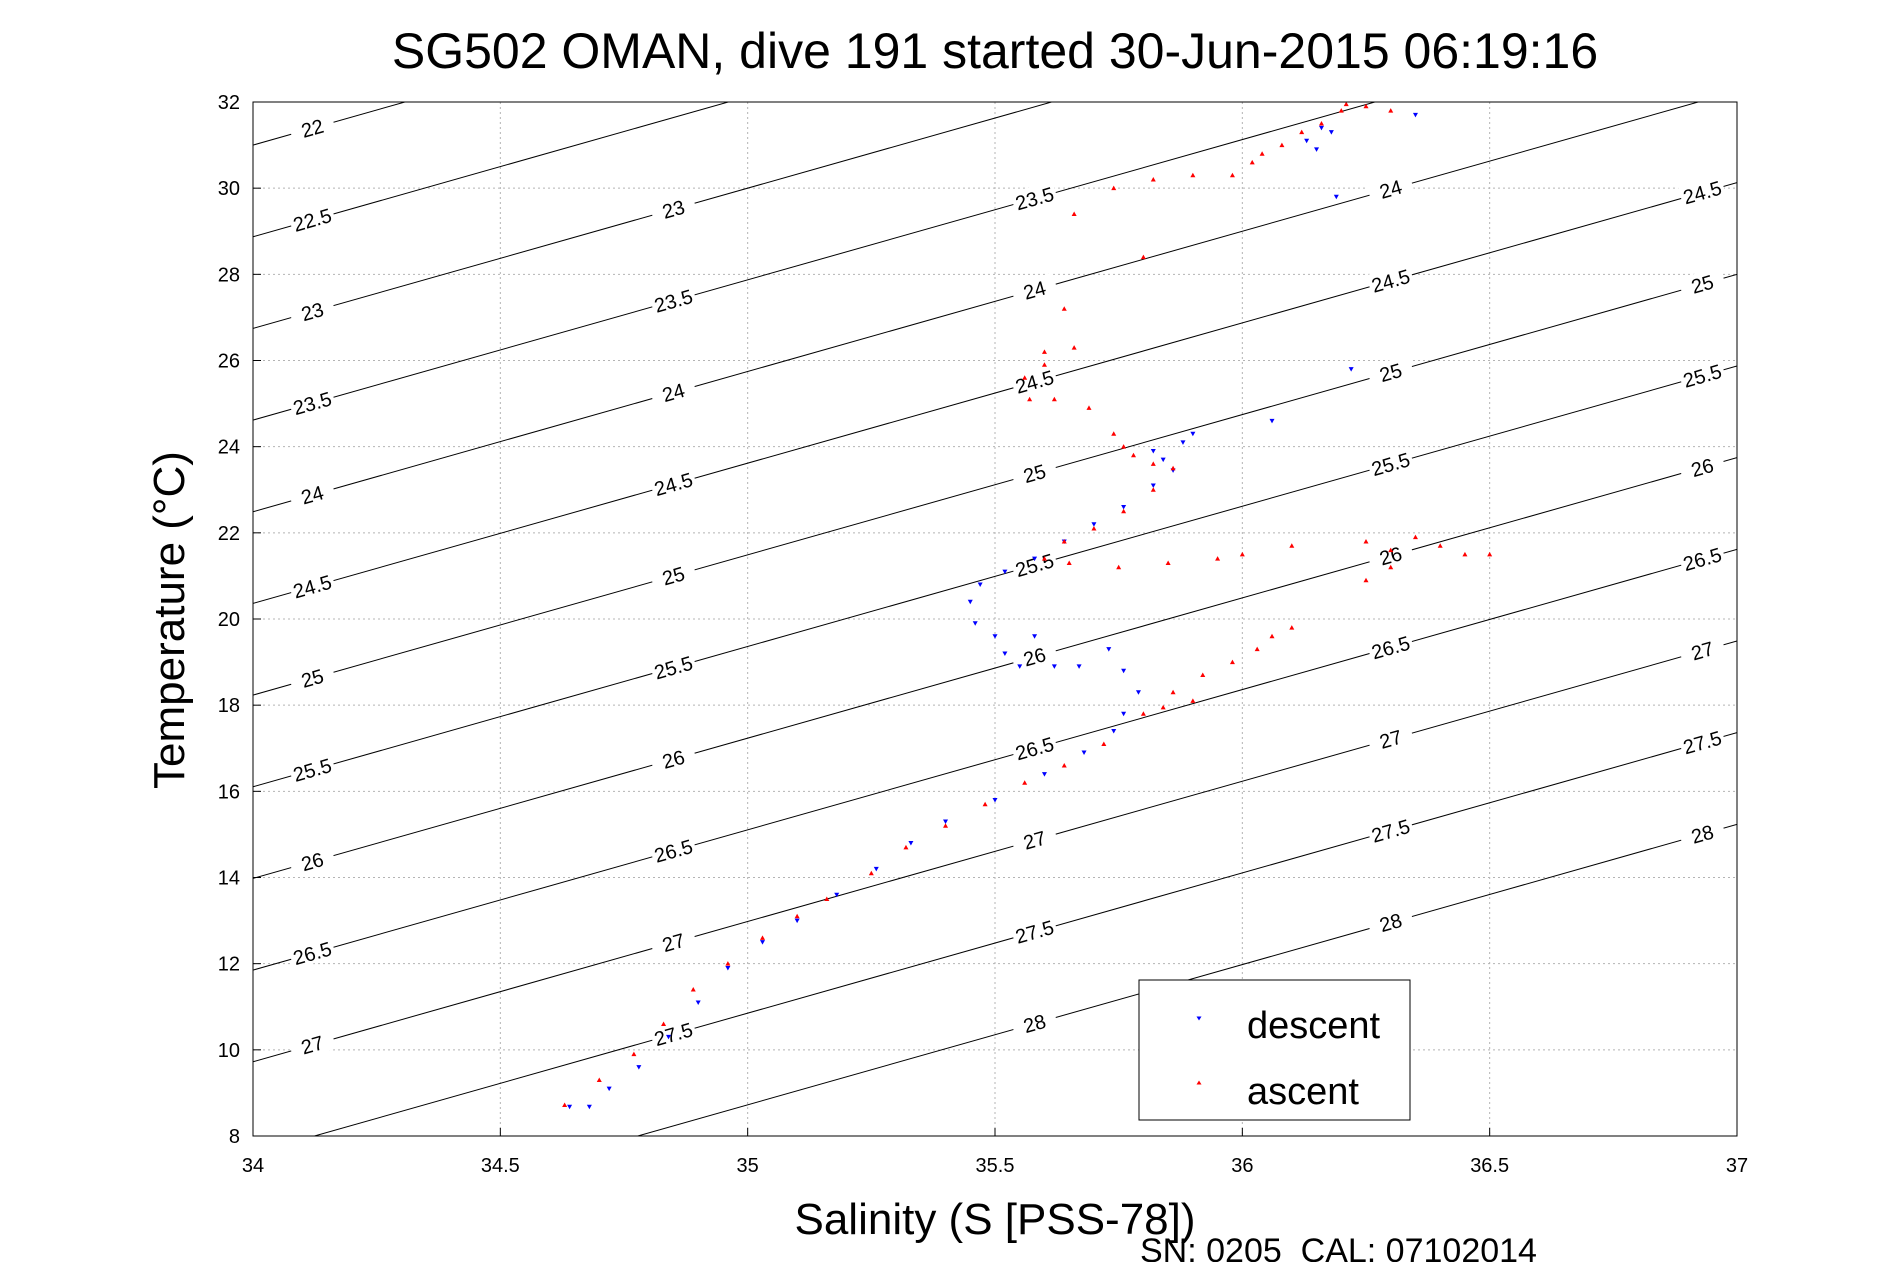  What do you see at coordinates (1274, 1050) in the screenshot?
I see `legend: descent ascent` at bounding box center [1274, 1050].